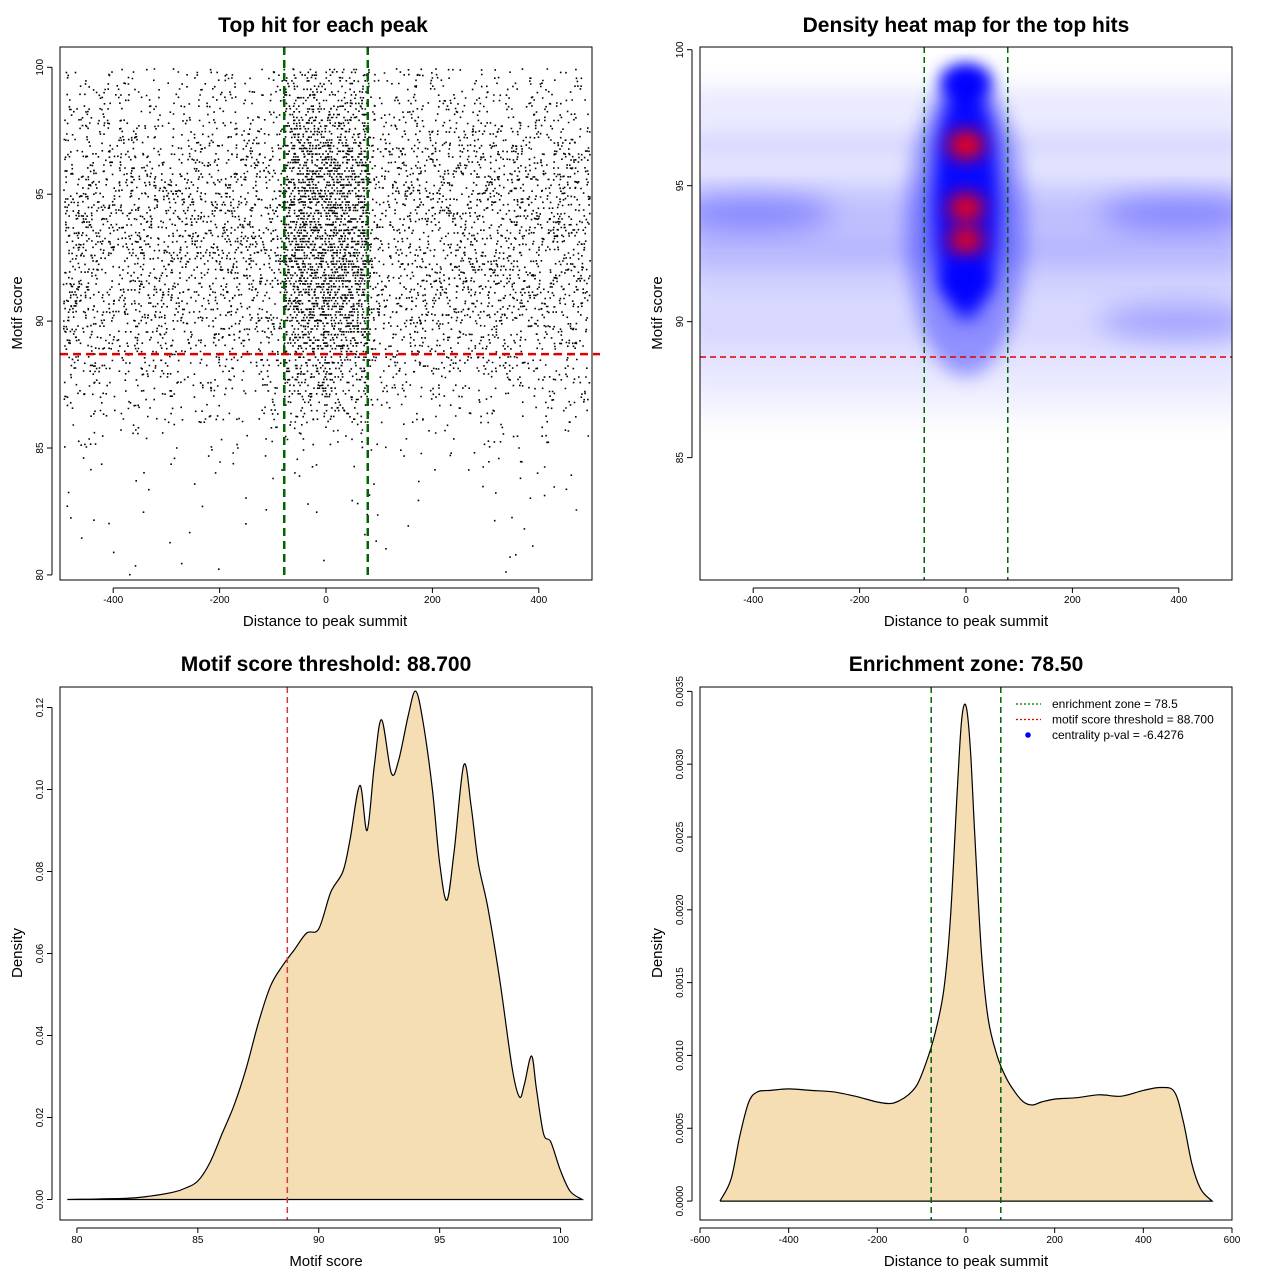 The height and width of the screenshot is (1280, 1280). I want to click on y-tick-label: 0.0000, so click(680, 1200).